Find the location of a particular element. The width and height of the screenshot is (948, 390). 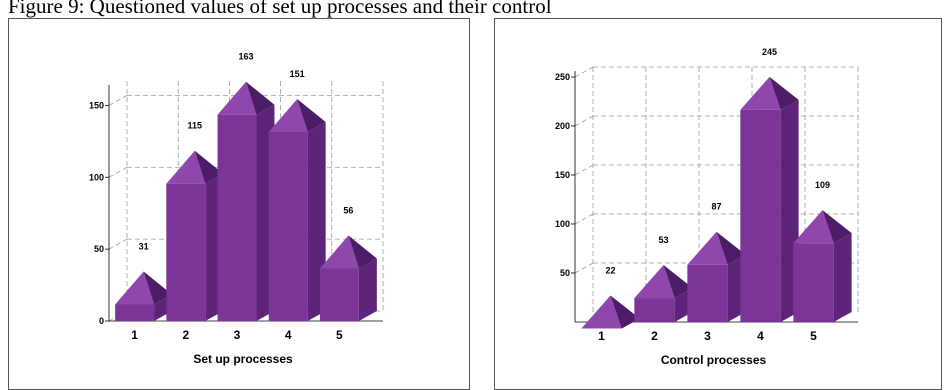

control-category-label: 3 is located at coordinates (707, 336).